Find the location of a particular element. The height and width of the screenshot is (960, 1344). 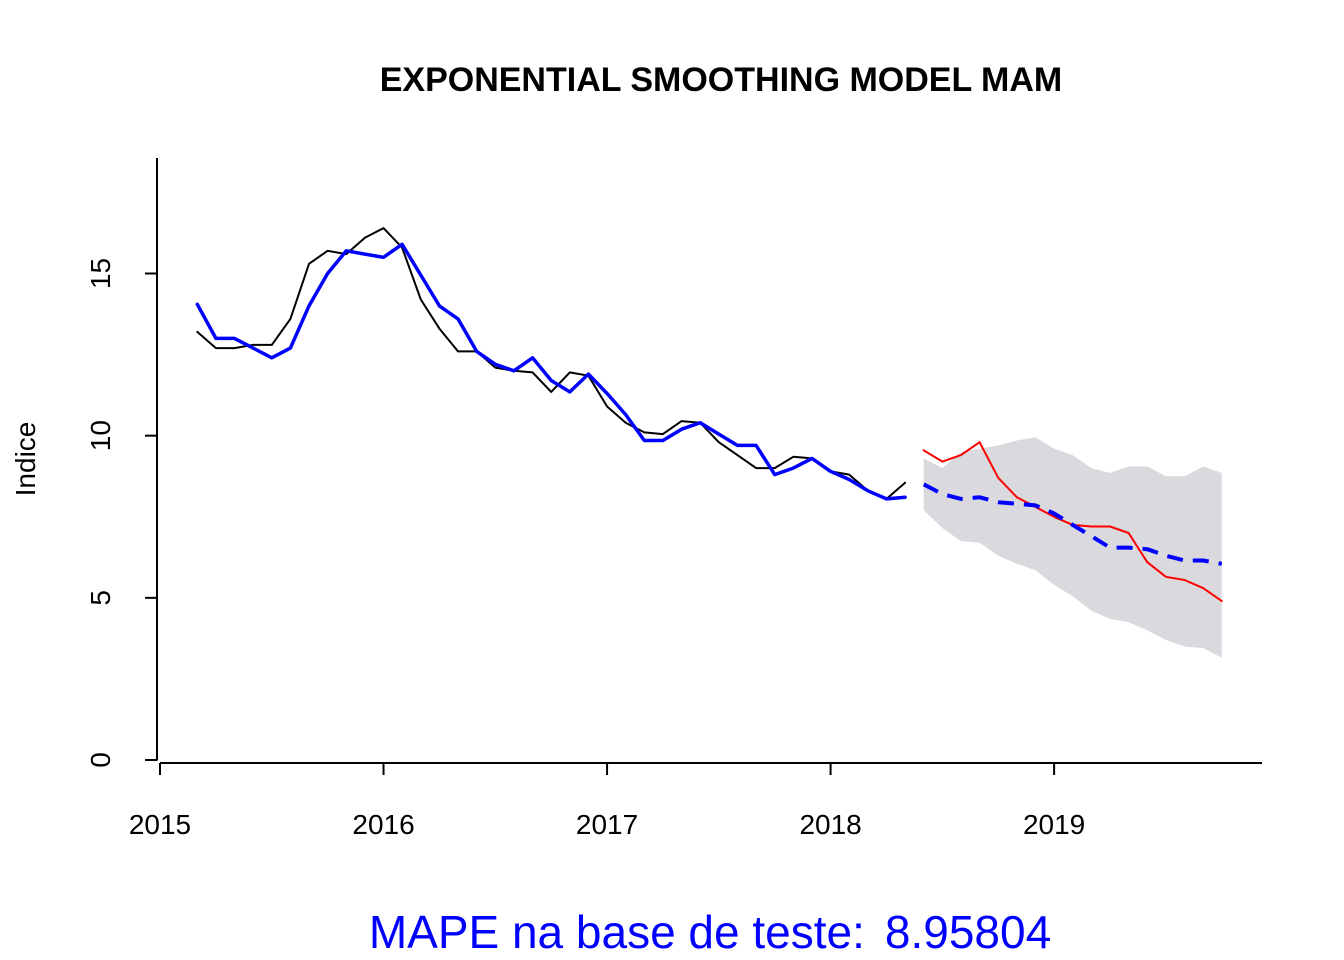

x-tick-label-2015: 2015 is located at coordinates (160, 824).